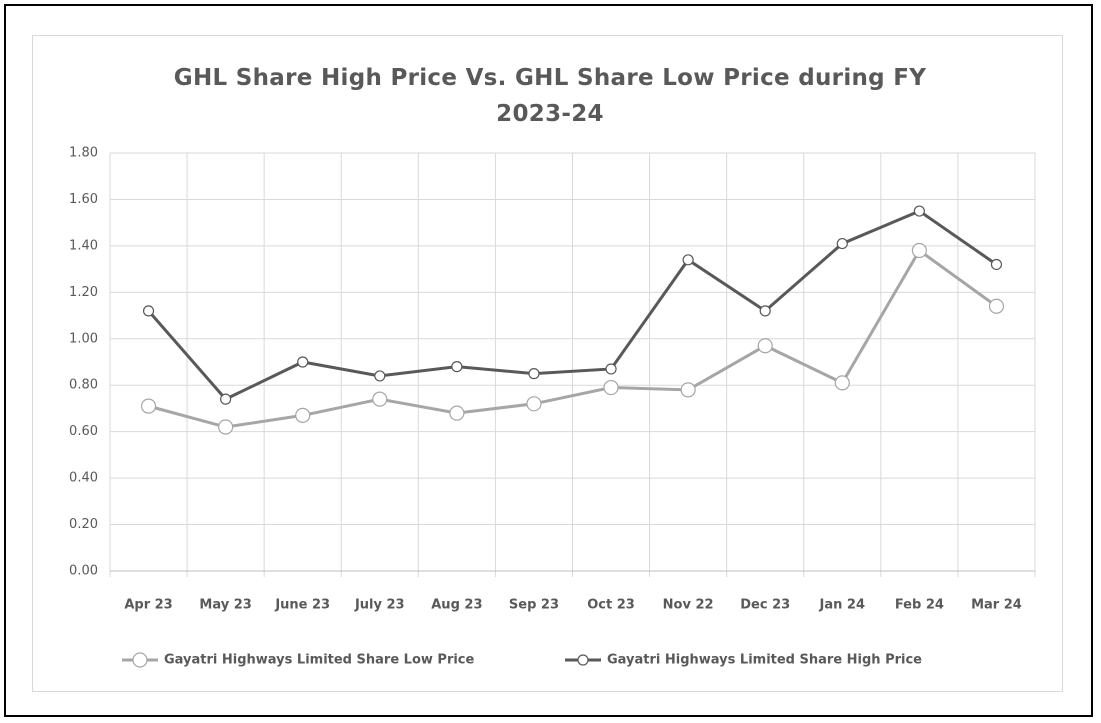 The image size is (1101, 723). What do you see at coordinates (302, 605) in the screenshot?
I see `x-tick-label: June 23` at bounding box center [302, 605].